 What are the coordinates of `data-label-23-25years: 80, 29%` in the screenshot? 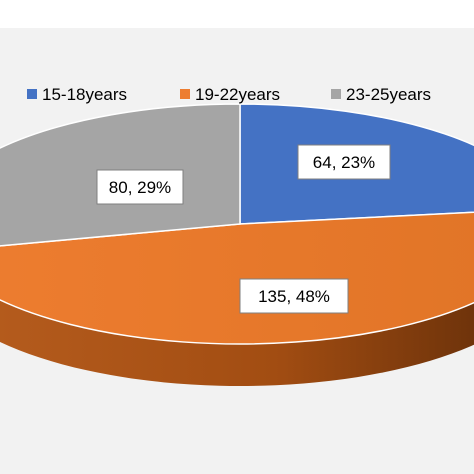 It's located at (140, 187).